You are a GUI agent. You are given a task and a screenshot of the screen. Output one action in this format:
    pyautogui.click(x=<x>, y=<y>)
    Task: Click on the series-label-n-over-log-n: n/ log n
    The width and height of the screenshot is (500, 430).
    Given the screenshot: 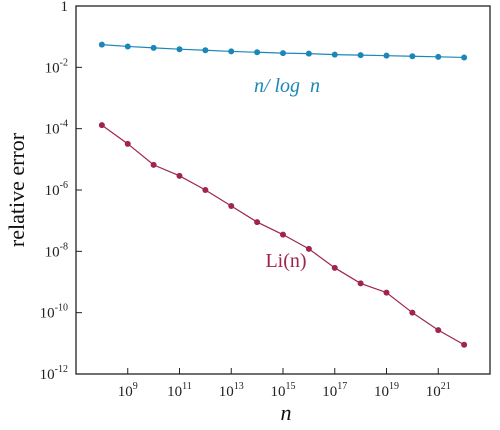 What is the action you would take?
    pyautogui.click(x=287, y=86)
    